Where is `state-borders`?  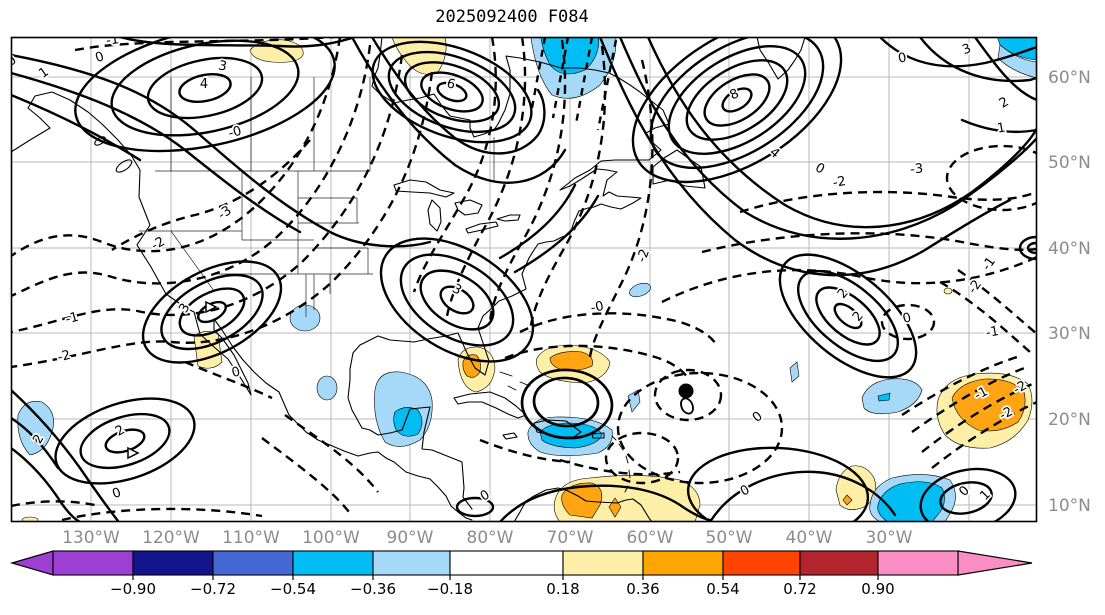 state-borders is located at coordinates (317, 197).